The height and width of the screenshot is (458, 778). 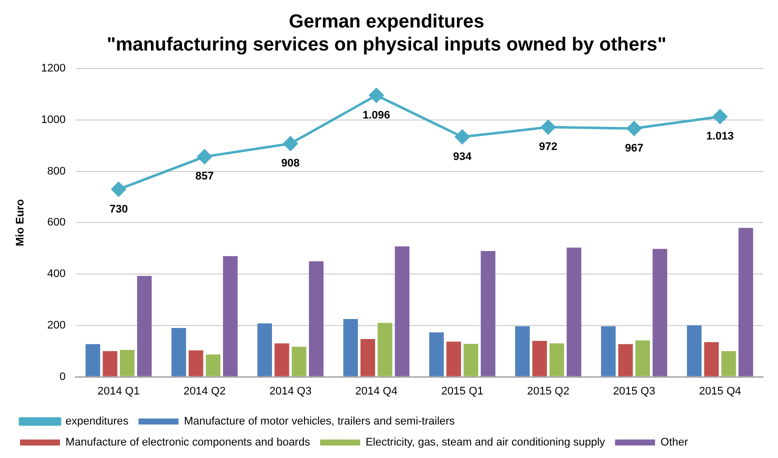 I want to click on data-label: 972, so click(x=548, y=147).